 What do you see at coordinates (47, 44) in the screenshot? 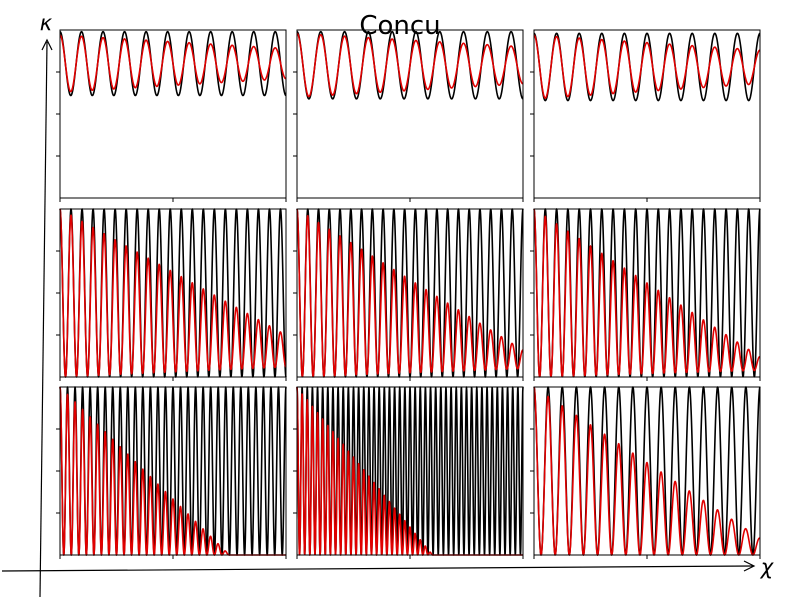
I see `y-axis-arrowhead` at bounding box center [47, 44].